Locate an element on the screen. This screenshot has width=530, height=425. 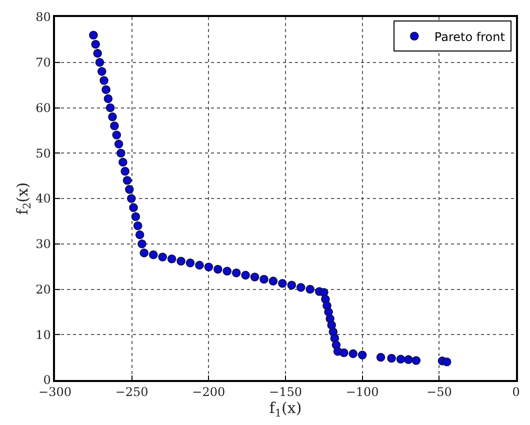
x-tick-label: −100 is located at coordinates (362, 392).